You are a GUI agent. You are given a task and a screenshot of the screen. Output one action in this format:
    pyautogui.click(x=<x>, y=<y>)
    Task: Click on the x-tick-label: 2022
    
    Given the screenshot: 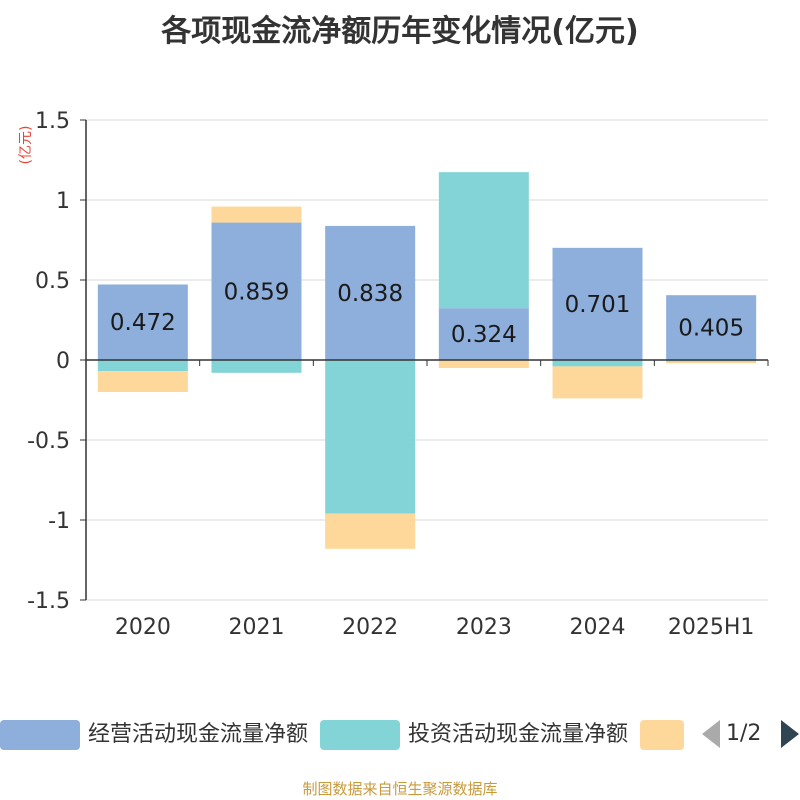 What is the action you would take?
    pyautogui.click(x=370, y=627)
    